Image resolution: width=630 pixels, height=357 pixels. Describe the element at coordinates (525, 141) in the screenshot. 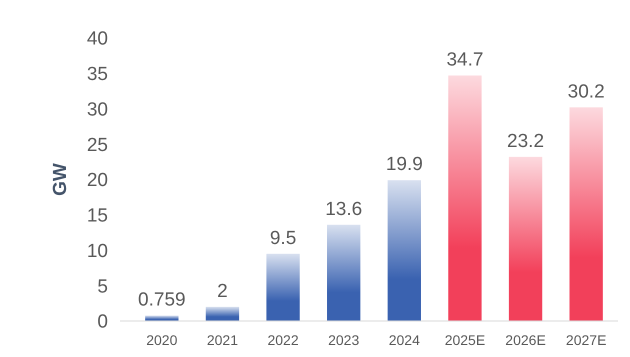

I see `data-label: 23.2` at that location.